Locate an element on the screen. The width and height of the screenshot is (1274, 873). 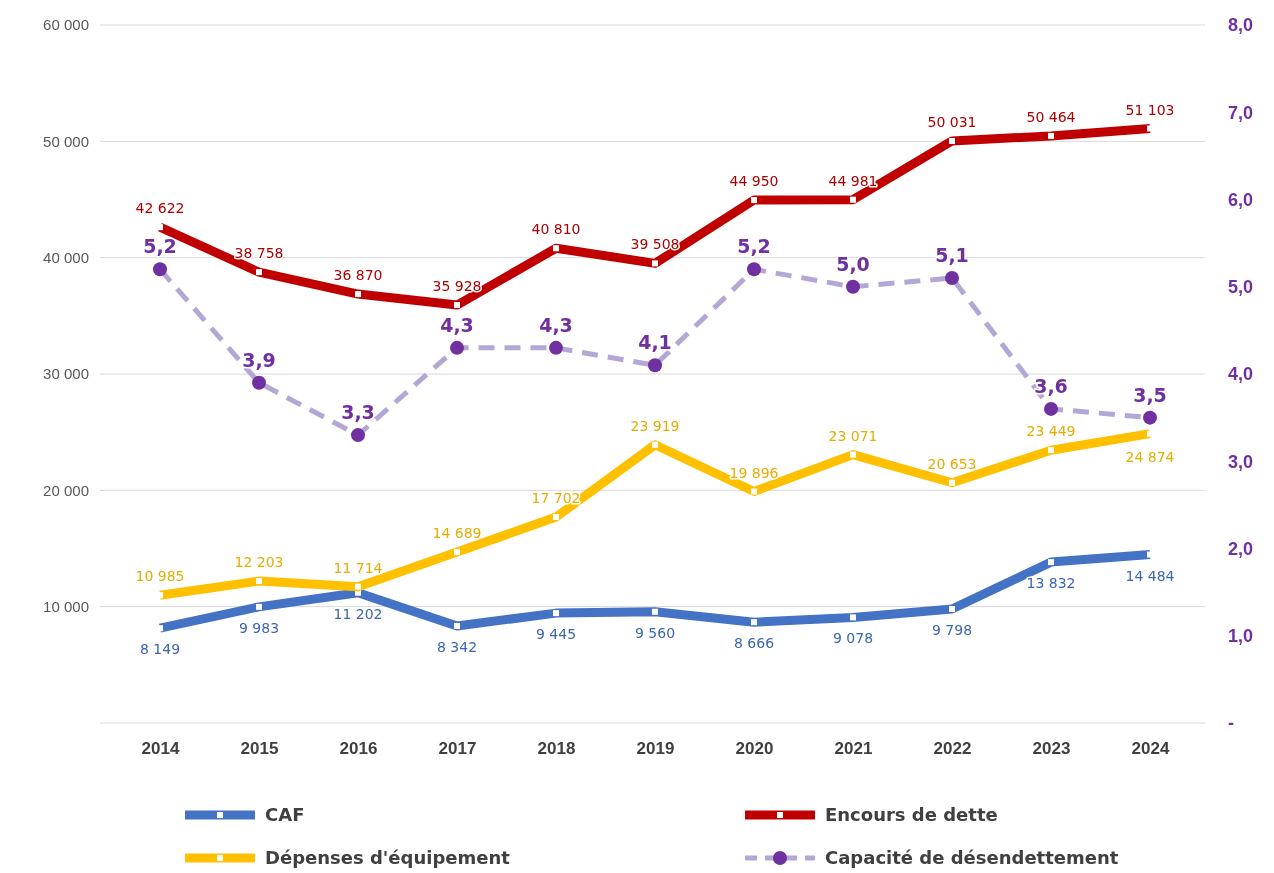
legend-label: Capacité de désendettement is located at coordinates (972, 857).